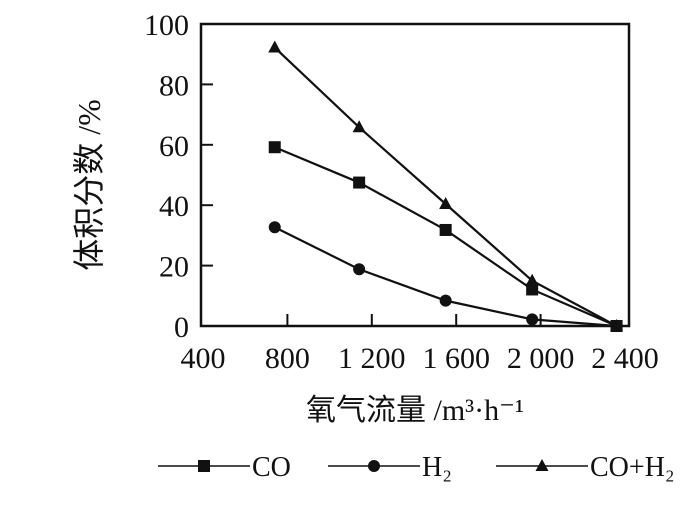 The height and width of the screenshot is (506, 682). I want to click on x-axis-label: 氧气流量 /m³·h⁻¹, so click(415, 410).